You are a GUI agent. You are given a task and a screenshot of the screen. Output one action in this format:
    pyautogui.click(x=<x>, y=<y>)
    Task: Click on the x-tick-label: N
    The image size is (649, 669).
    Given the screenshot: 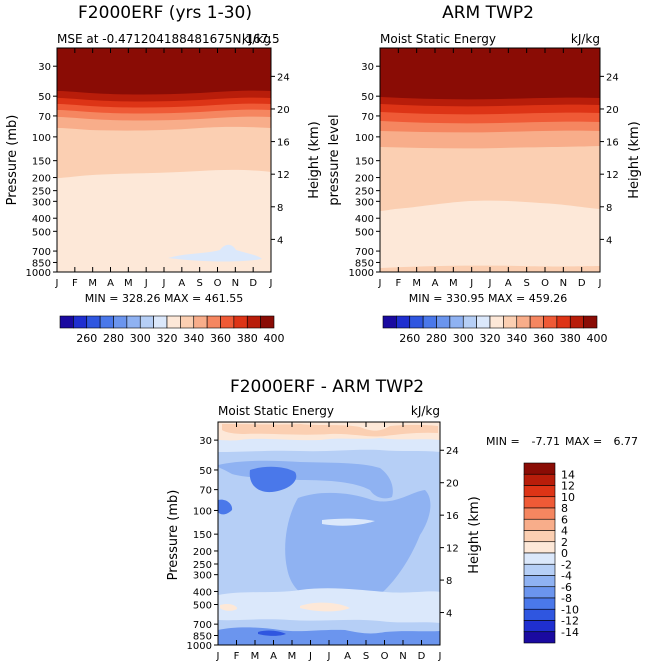 What is the action you would take?
    pyautogui.click(x=235, y=283)
    